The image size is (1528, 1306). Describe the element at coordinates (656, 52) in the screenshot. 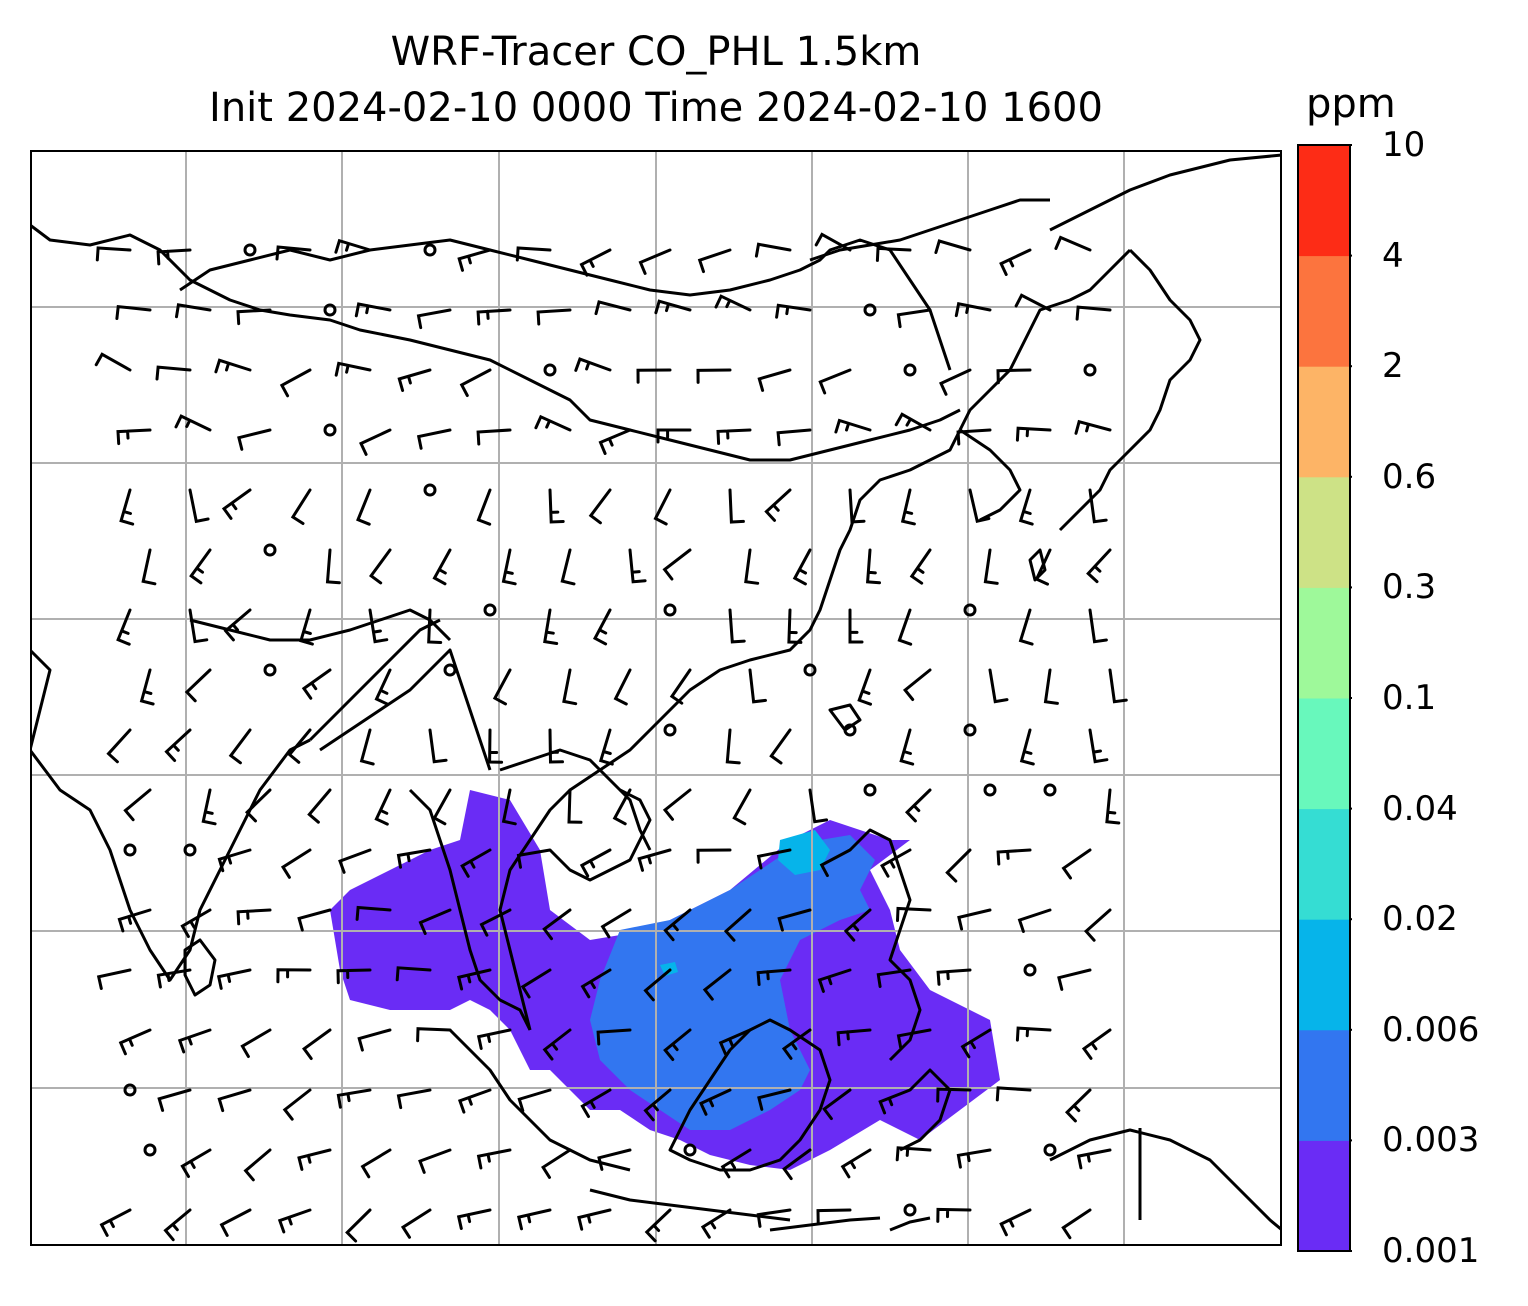

I see `map-title-line-1: WRF-Tracer CO_PHL 1.5km` at that location.